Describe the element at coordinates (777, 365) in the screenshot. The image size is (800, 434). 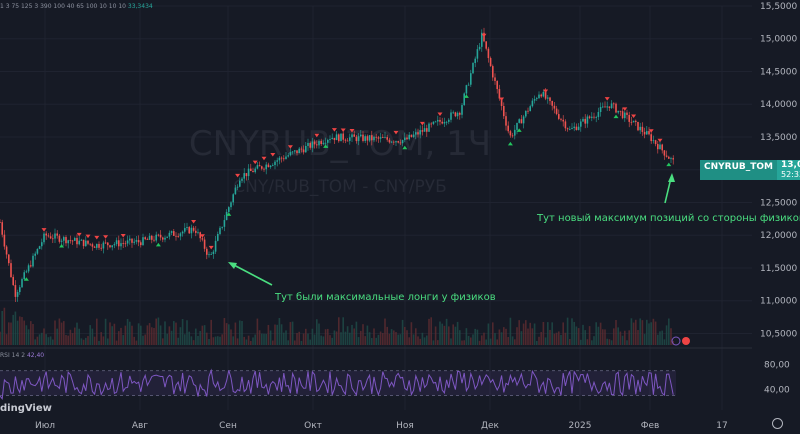
I see `rsi-tick-label: 80,00` at that location.